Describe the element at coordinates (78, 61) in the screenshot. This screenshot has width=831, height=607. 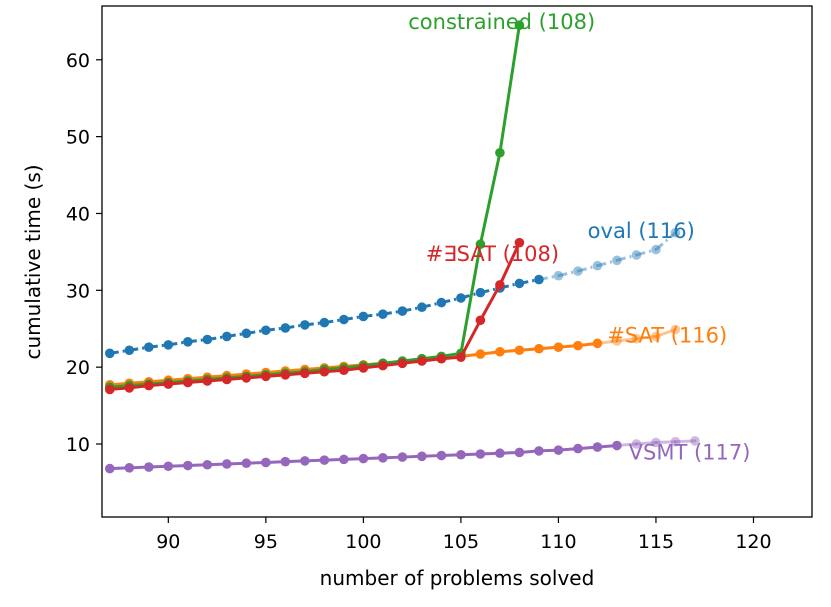
I see `y-tick-label: 60` at that location.